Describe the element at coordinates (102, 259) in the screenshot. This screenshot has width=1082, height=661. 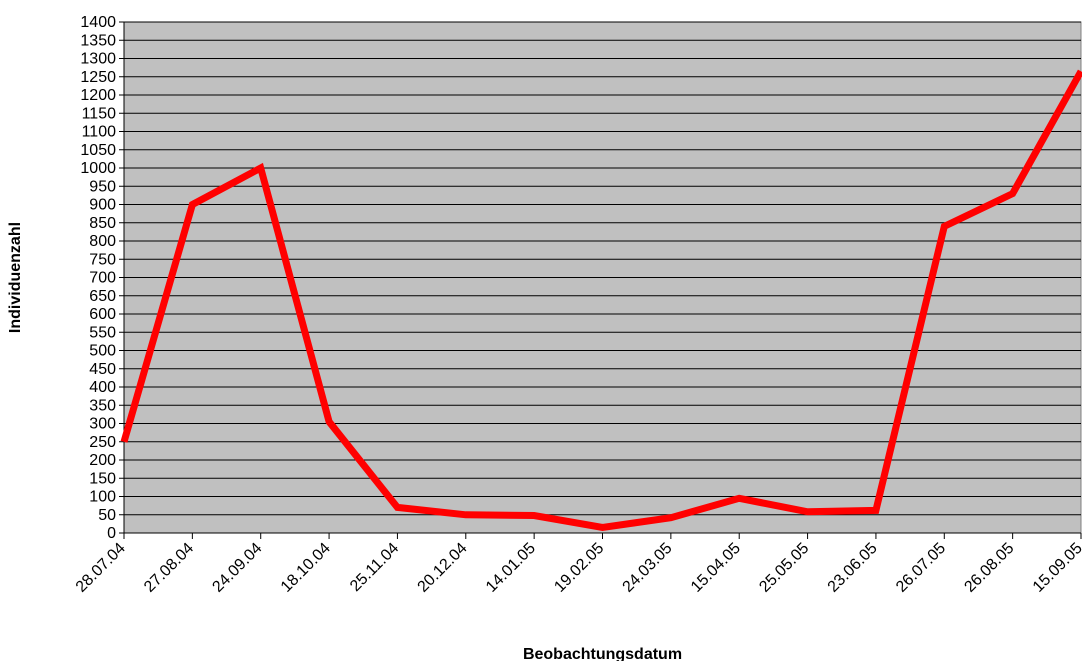
I see `y-tick-label: 750` at that location.